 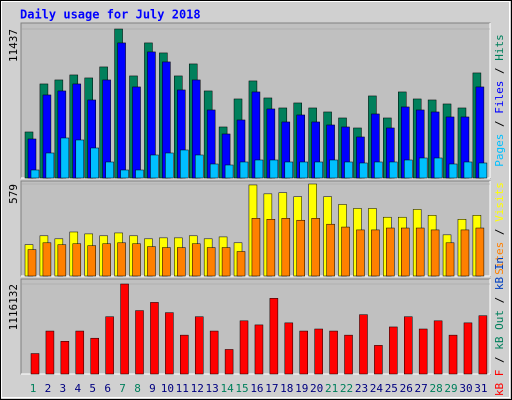 I want to click on legend-entry: Sites, so click(x=499, y=258).